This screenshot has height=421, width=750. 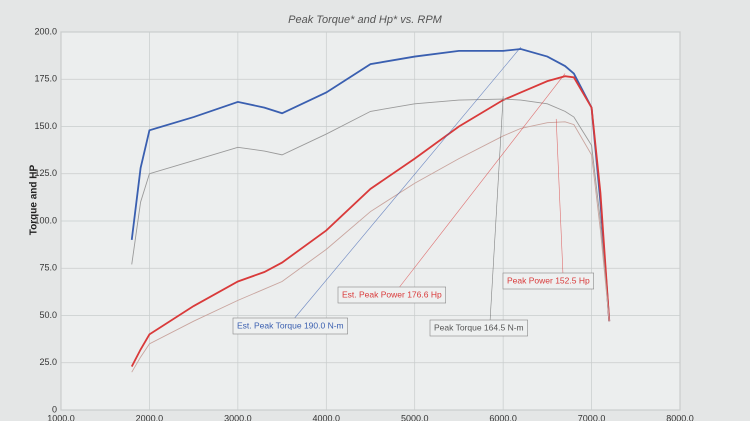 I want to click on x-tick-label: 5000.0, so click(x=415, y=417).